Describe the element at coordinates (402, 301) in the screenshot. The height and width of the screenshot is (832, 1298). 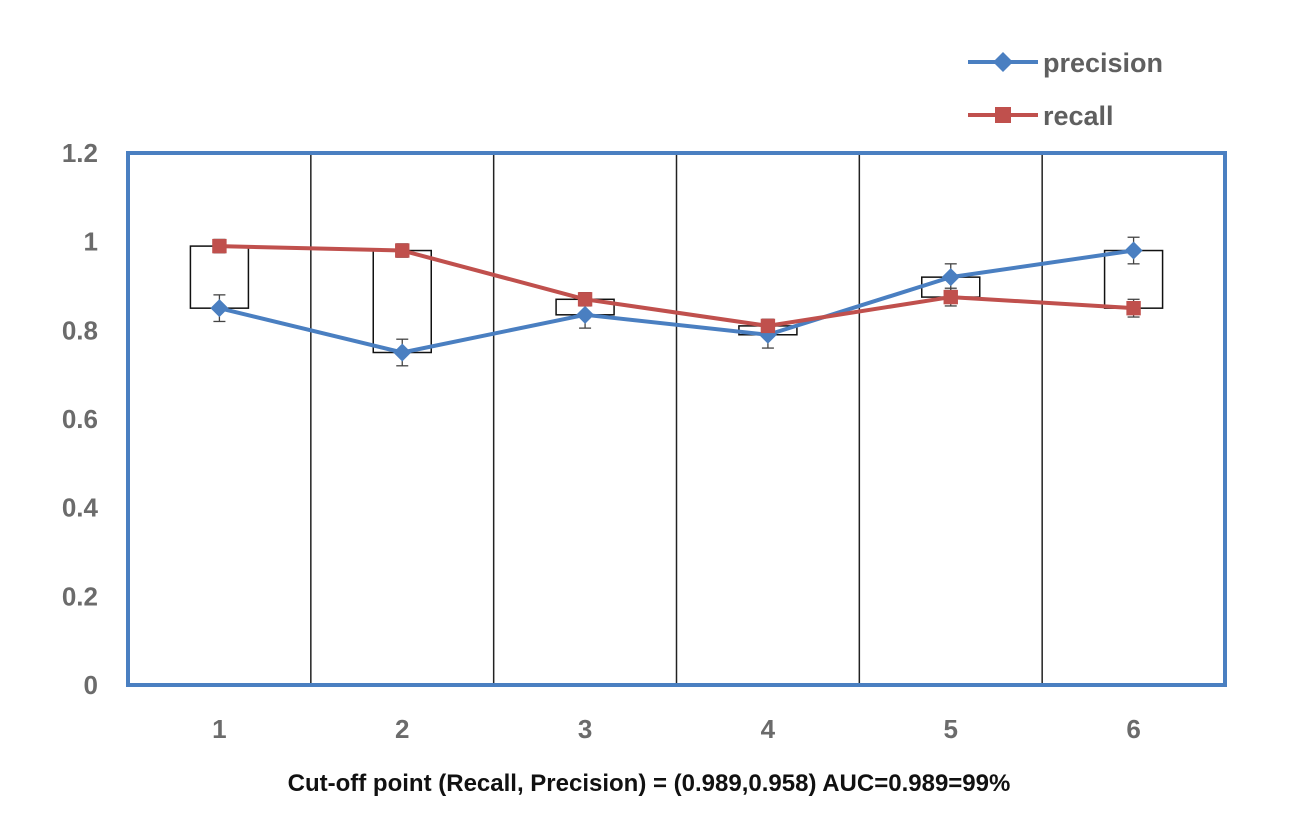
I see `range-box` at that location.